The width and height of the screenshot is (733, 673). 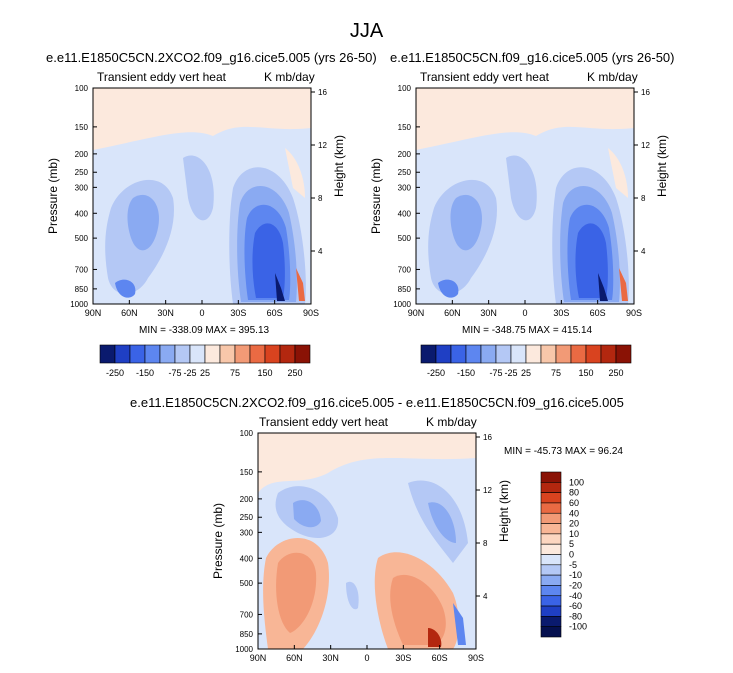 I want to click on y-tick-label: 250, so click(x=247, y=517).